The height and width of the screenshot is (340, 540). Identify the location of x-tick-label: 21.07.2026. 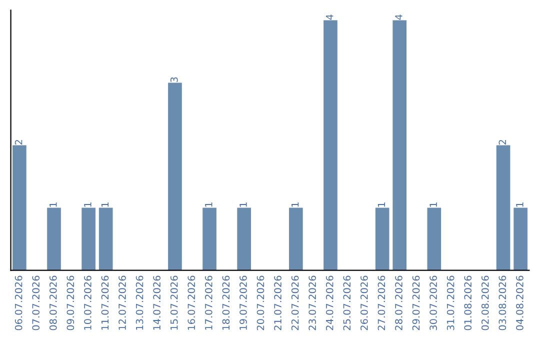
(278, 303).